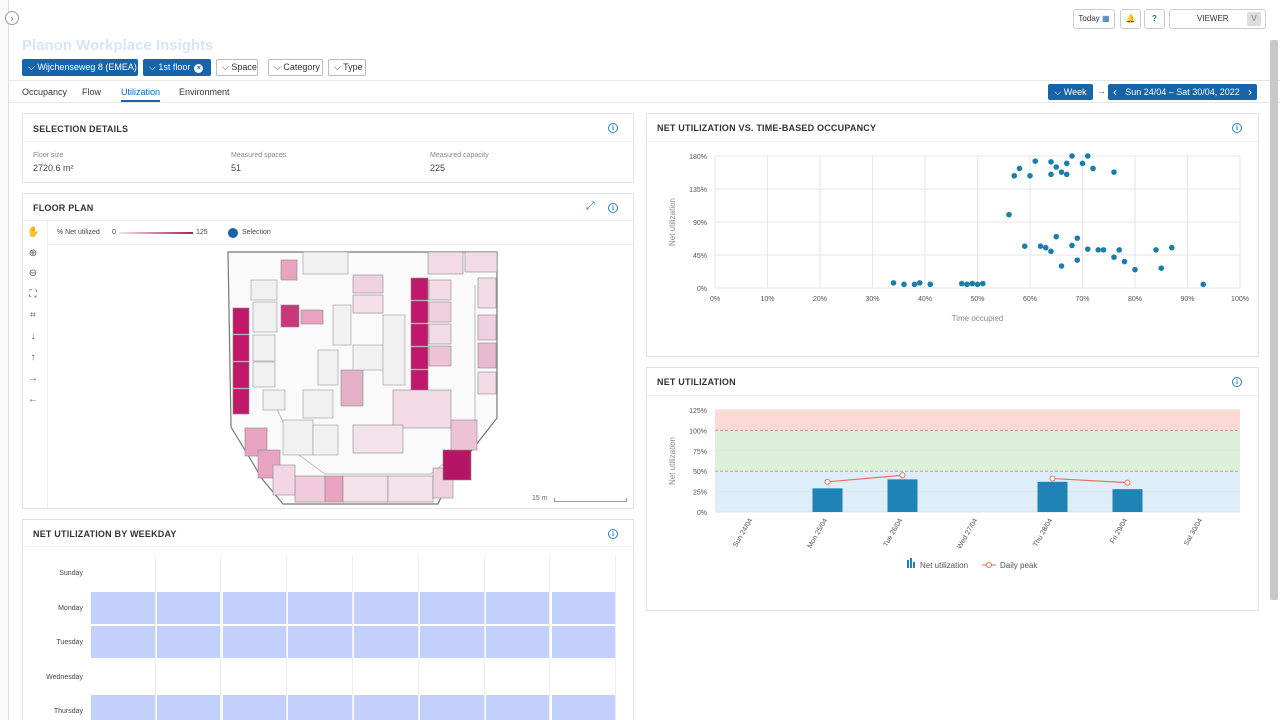 The width and height of the screenshot is (1280, 720). I want to click on tab-occupancy: Occupancy, so click(45, 92).